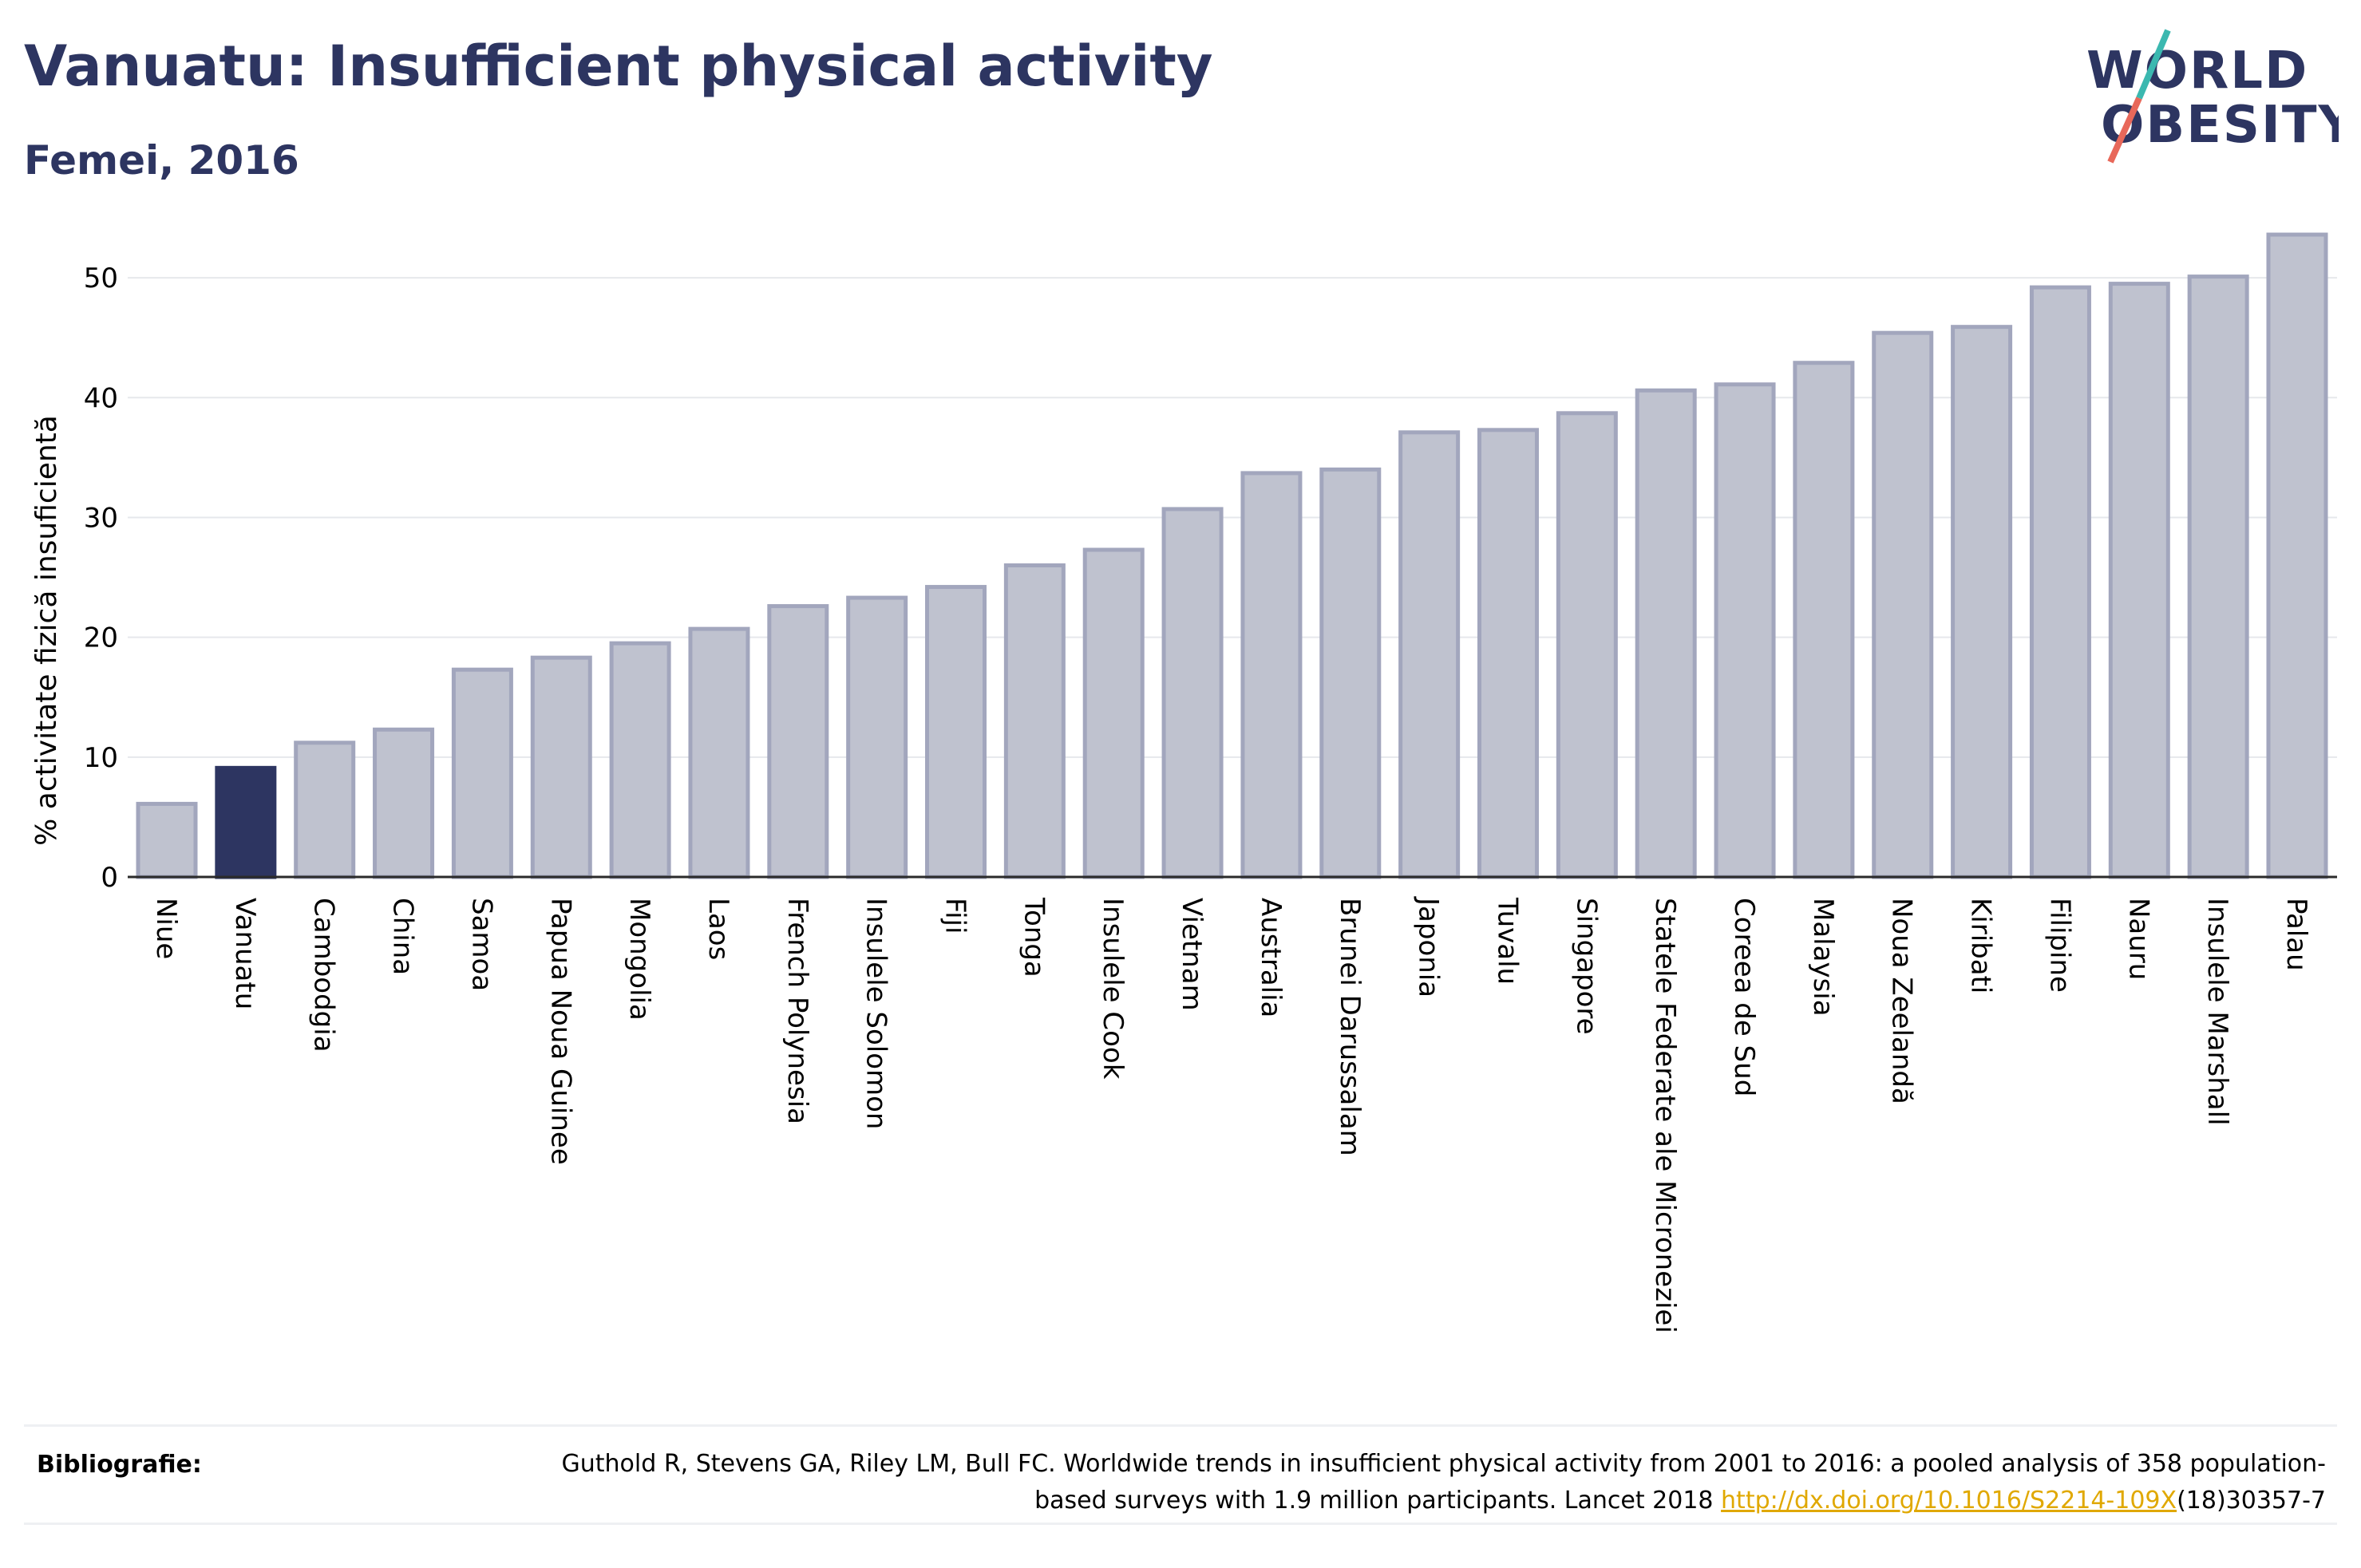 This screenshot has width=2361, height=1568. Describe the element at coordinates (245, 953) in the screenshot. I see `x-tick-label: Vanuatu` at that location.